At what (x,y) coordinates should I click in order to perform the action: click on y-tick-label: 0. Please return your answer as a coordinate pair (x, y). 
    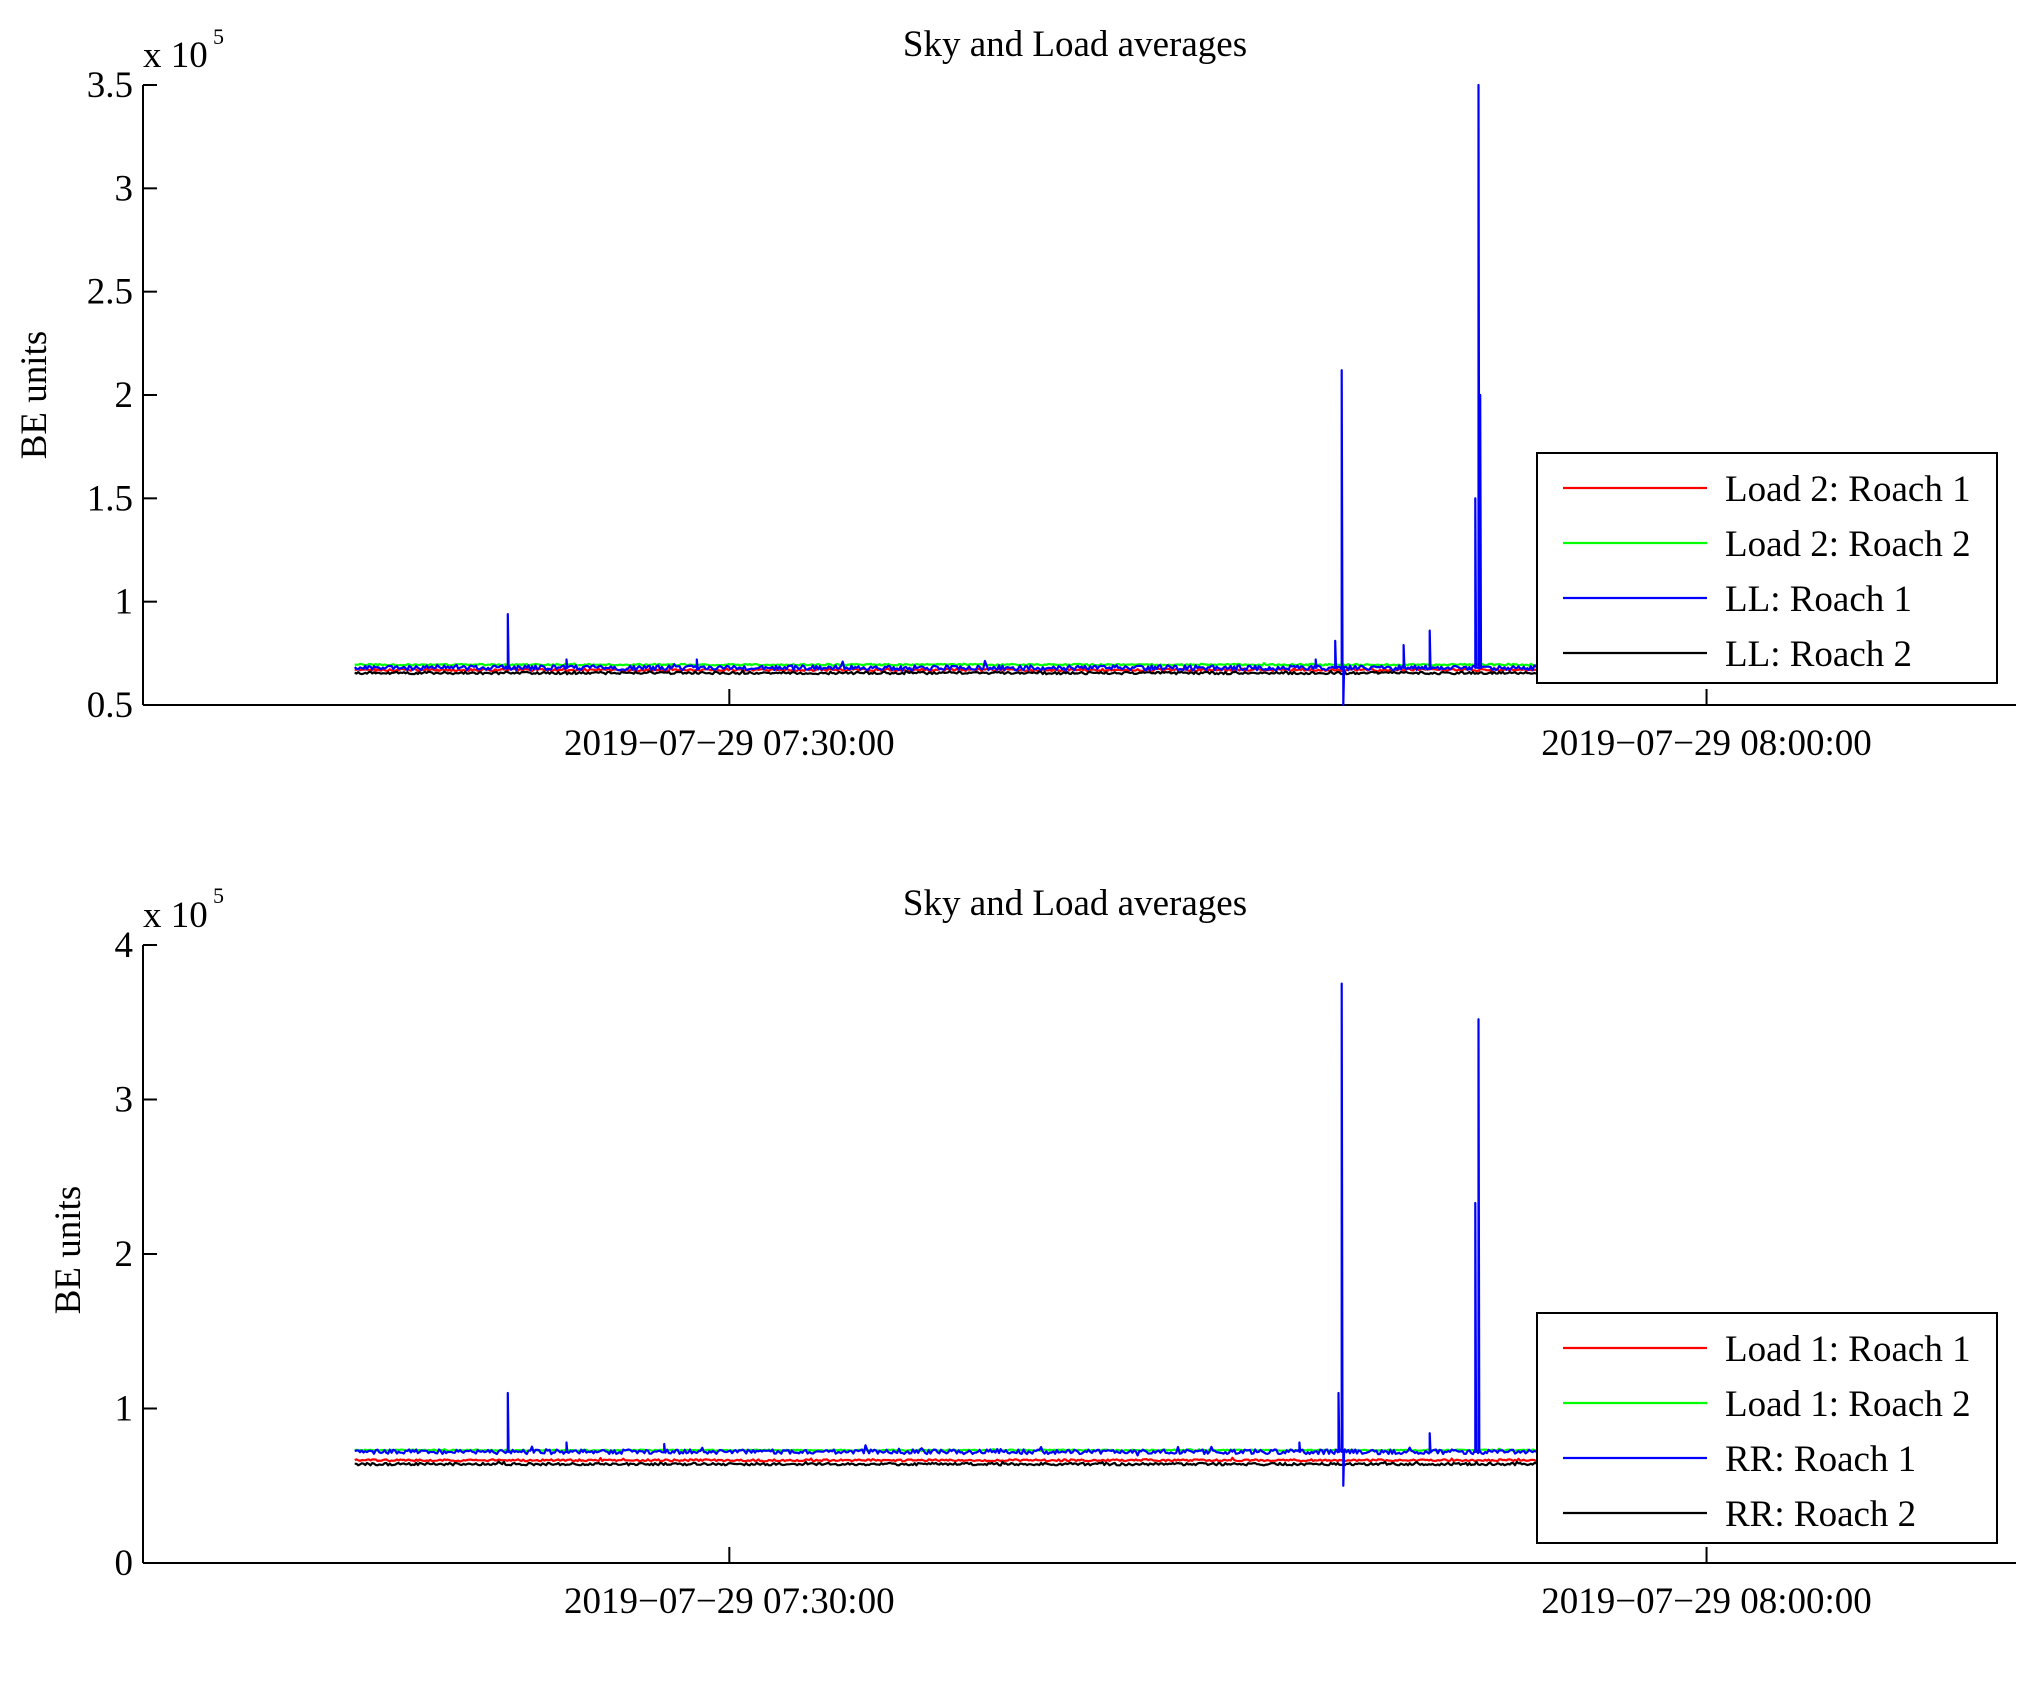
    Looking at the image, I should click on (124, 1563).